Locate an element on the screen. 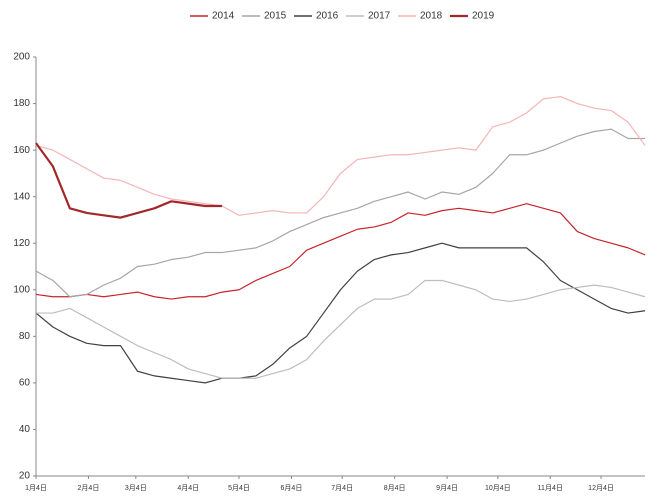  x-tick-label: 10月4日 is located at coordinates (498, 488).